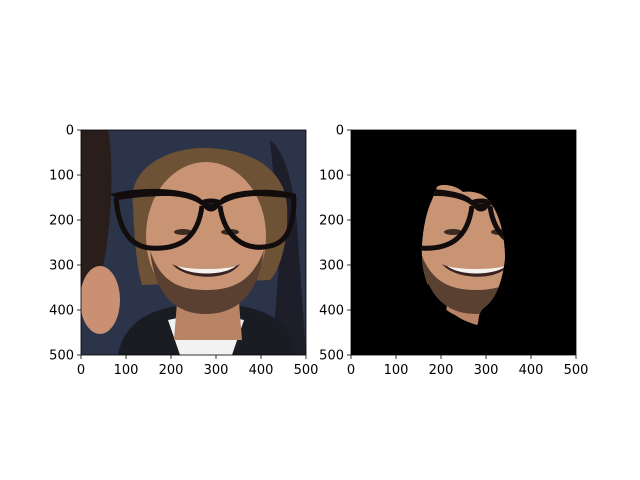 Image resolution: width=640 pixels, height=480 pixels. I want to click on left-y-tick-label: 100, so click(61, 176).